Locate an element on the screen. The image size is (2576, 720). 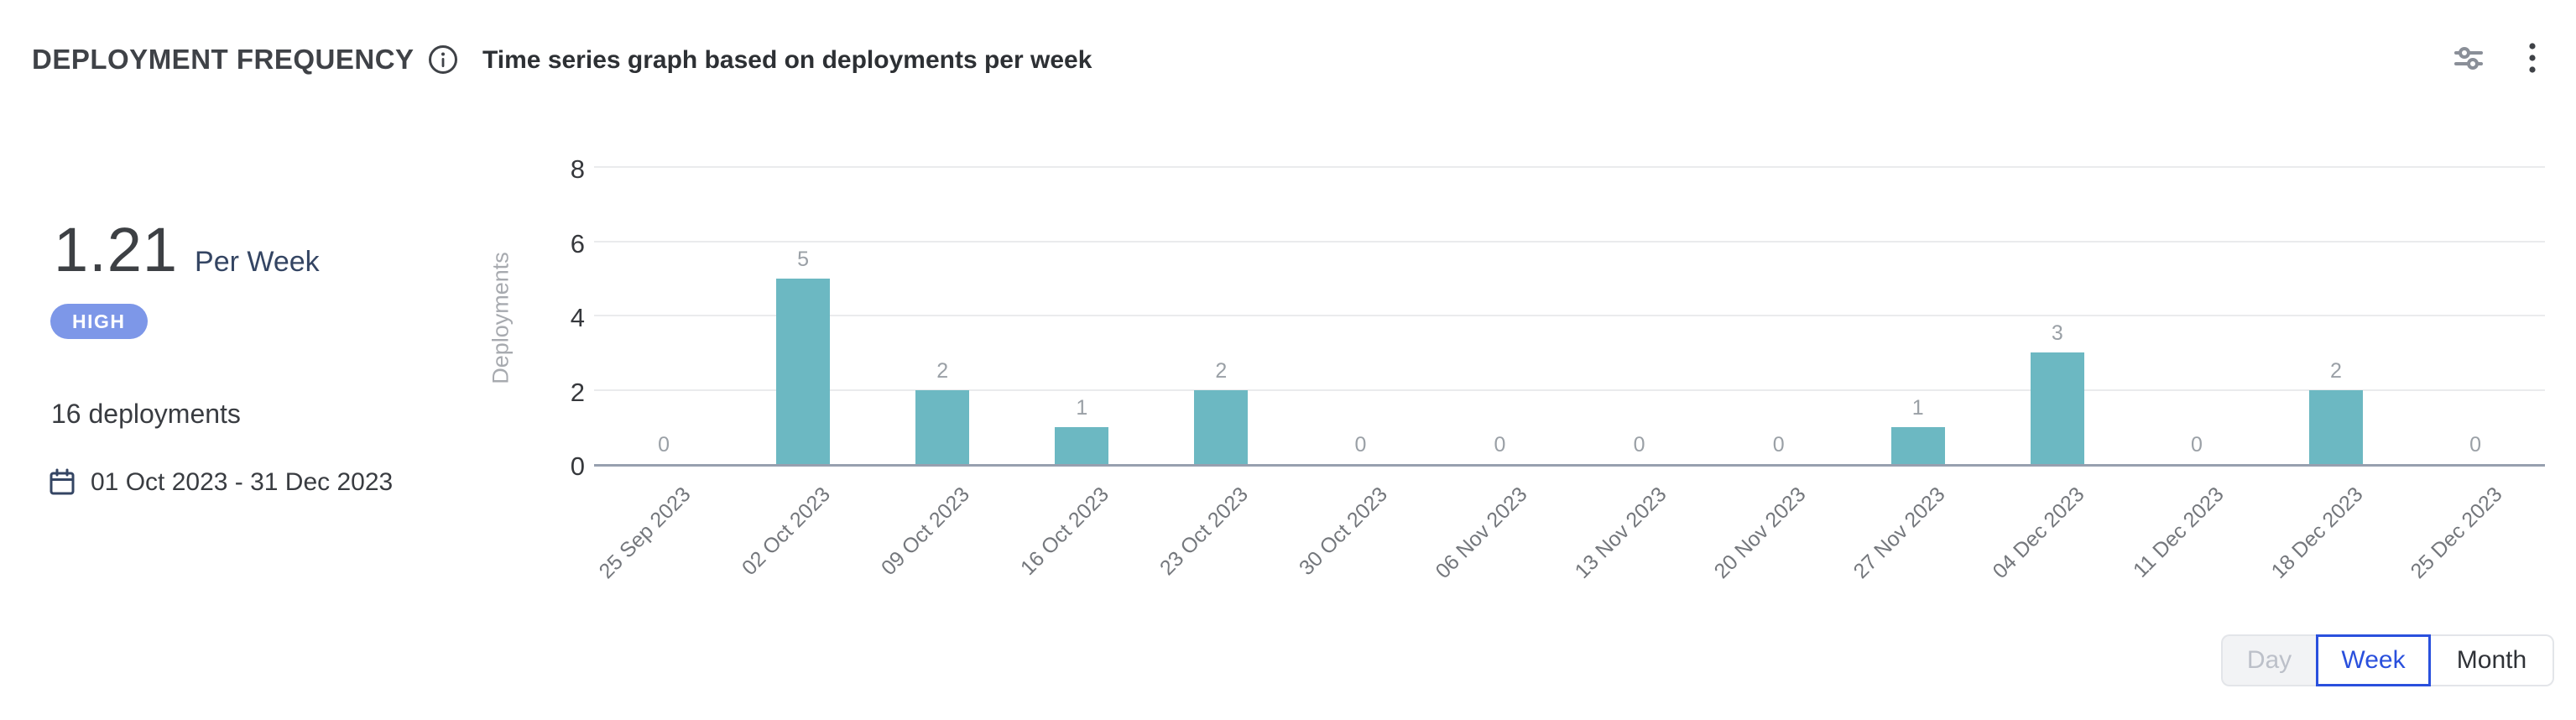
granularity-toggle: Day Week Month is located at coordinates (2387, 660).